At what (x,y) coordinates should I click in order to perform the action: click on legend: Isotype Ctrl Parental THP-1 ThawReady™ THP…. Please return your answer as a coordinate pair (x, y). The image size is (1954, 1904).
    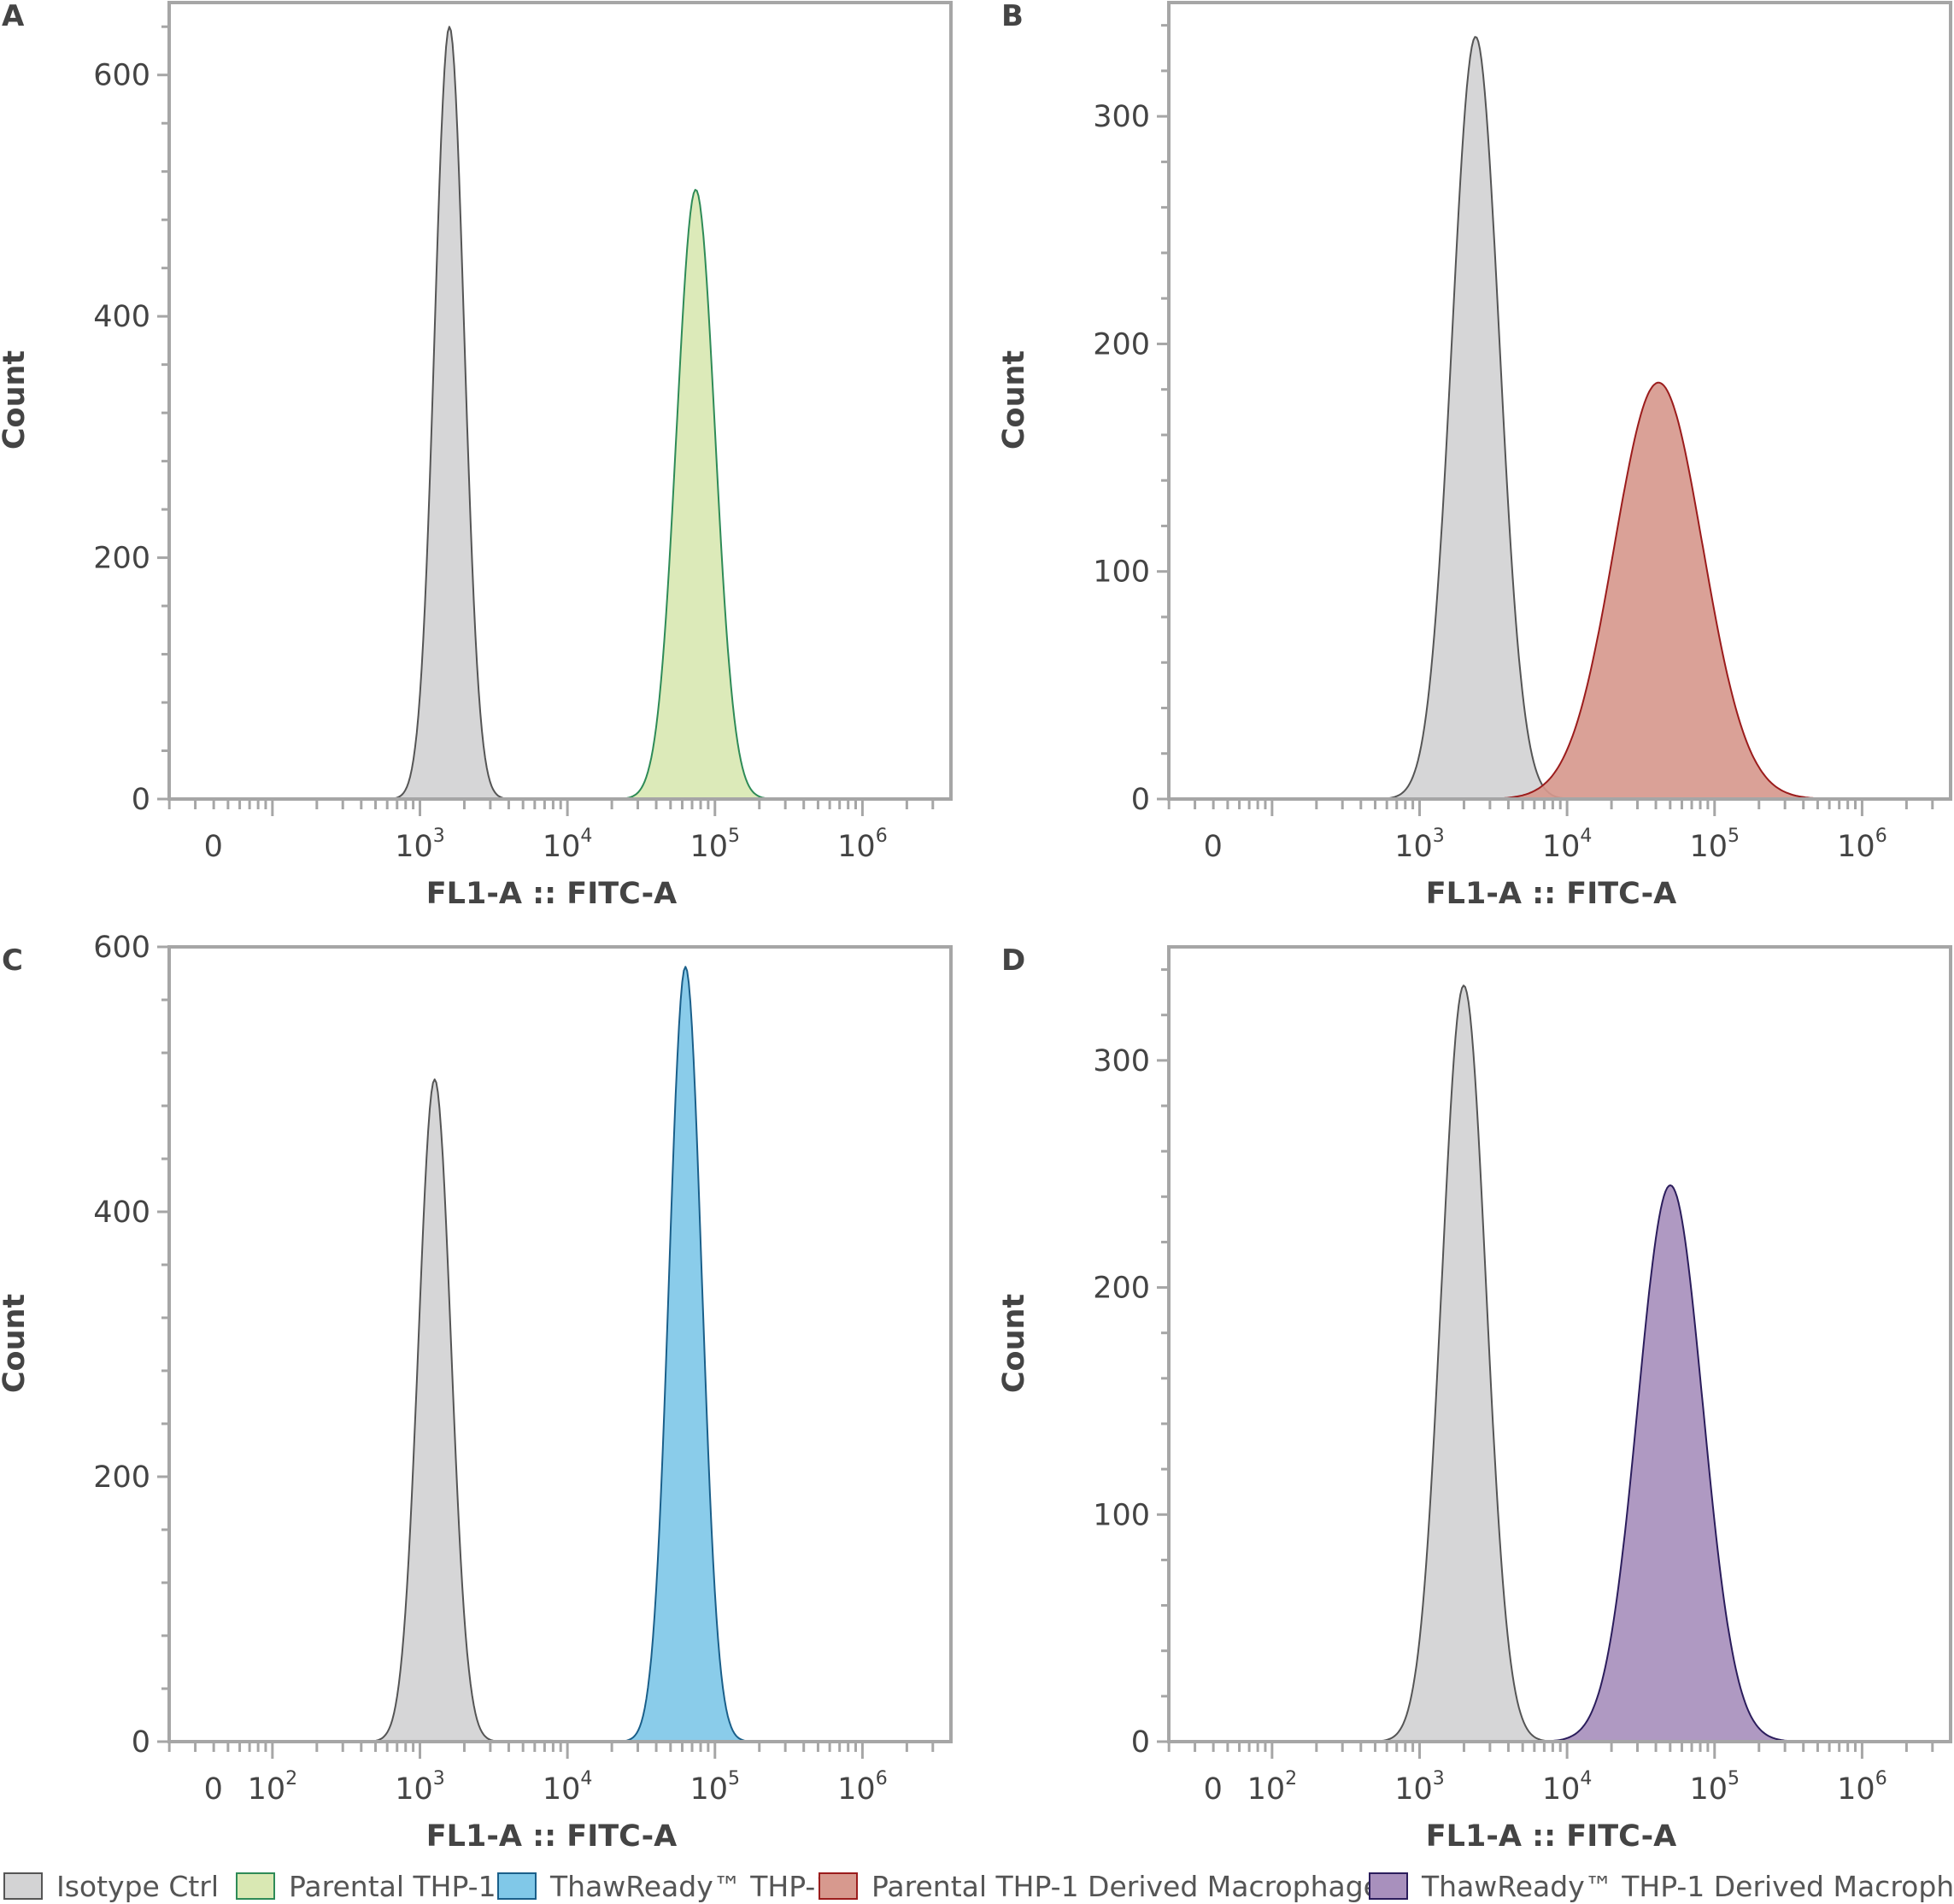
    Looking at the image, I should click on (978, 1887).